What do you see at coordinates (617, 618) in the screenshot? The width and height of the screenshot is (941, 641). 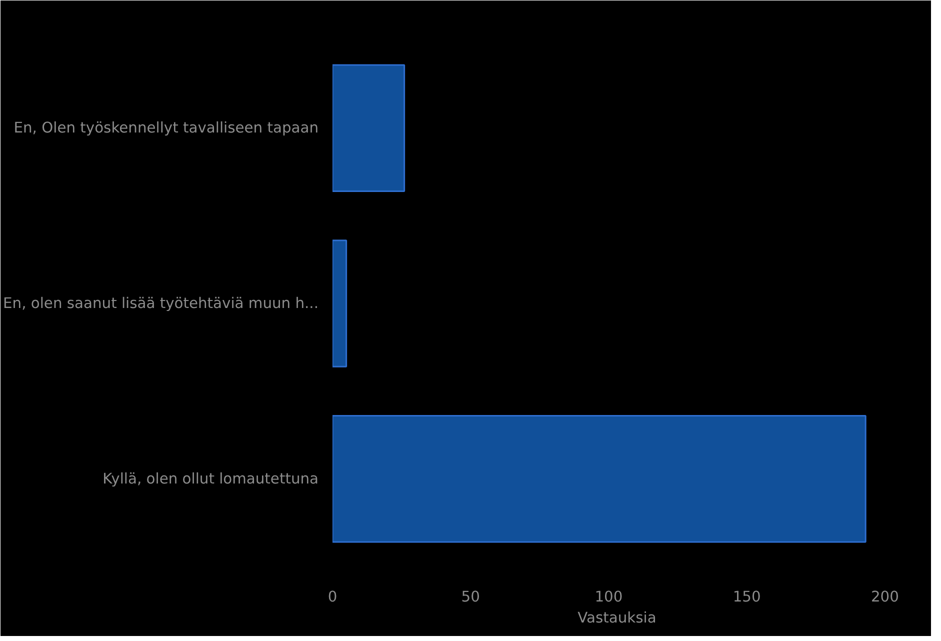 I see `x-axis-title: Vastauksia` at bounding box center [617, 618].